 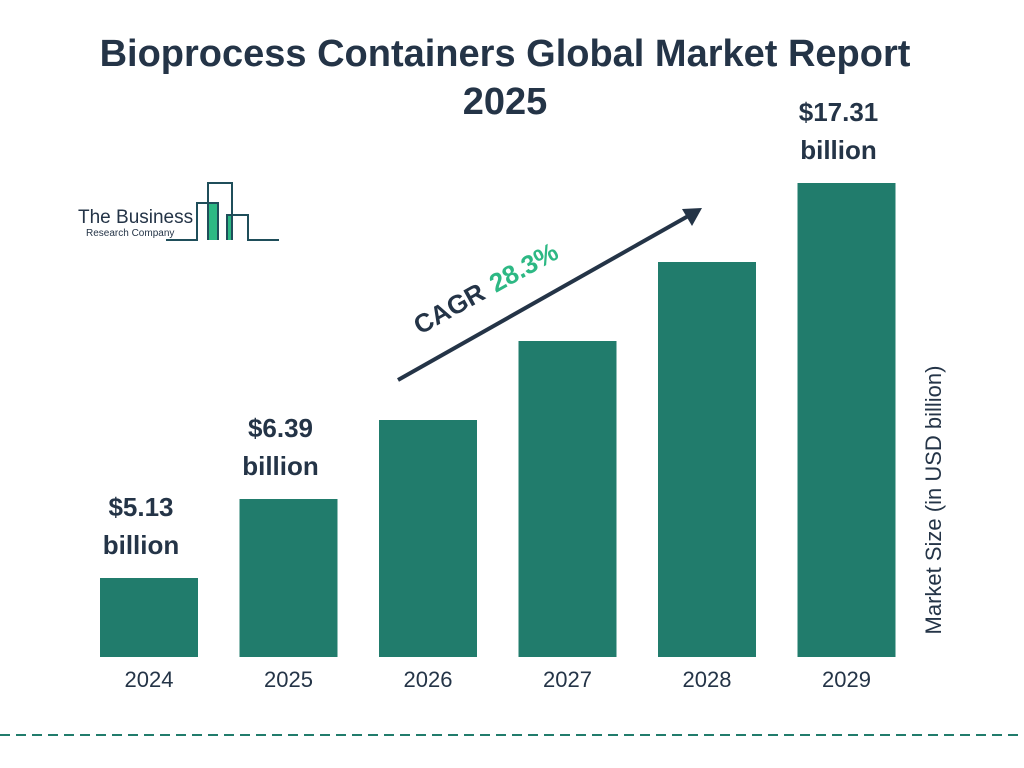 I want to click on cagr-arrow-head, so click(x=692, y=217).